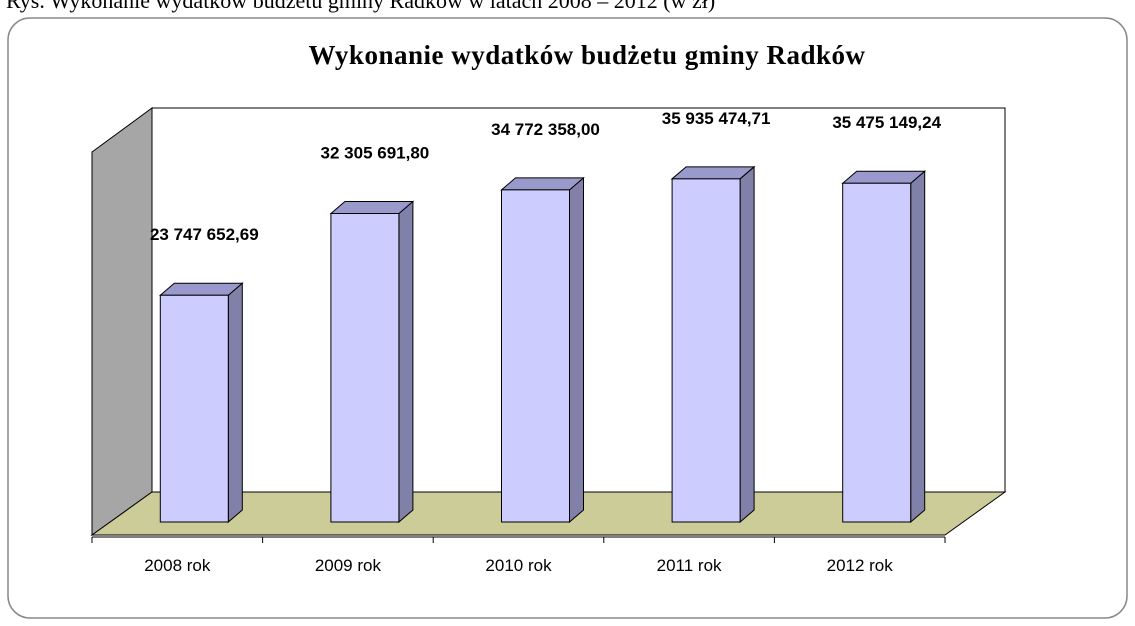 This screenshot has height=626, width=1135. I want to click on x-tick-label: 2009 rok, so click(348, 565).